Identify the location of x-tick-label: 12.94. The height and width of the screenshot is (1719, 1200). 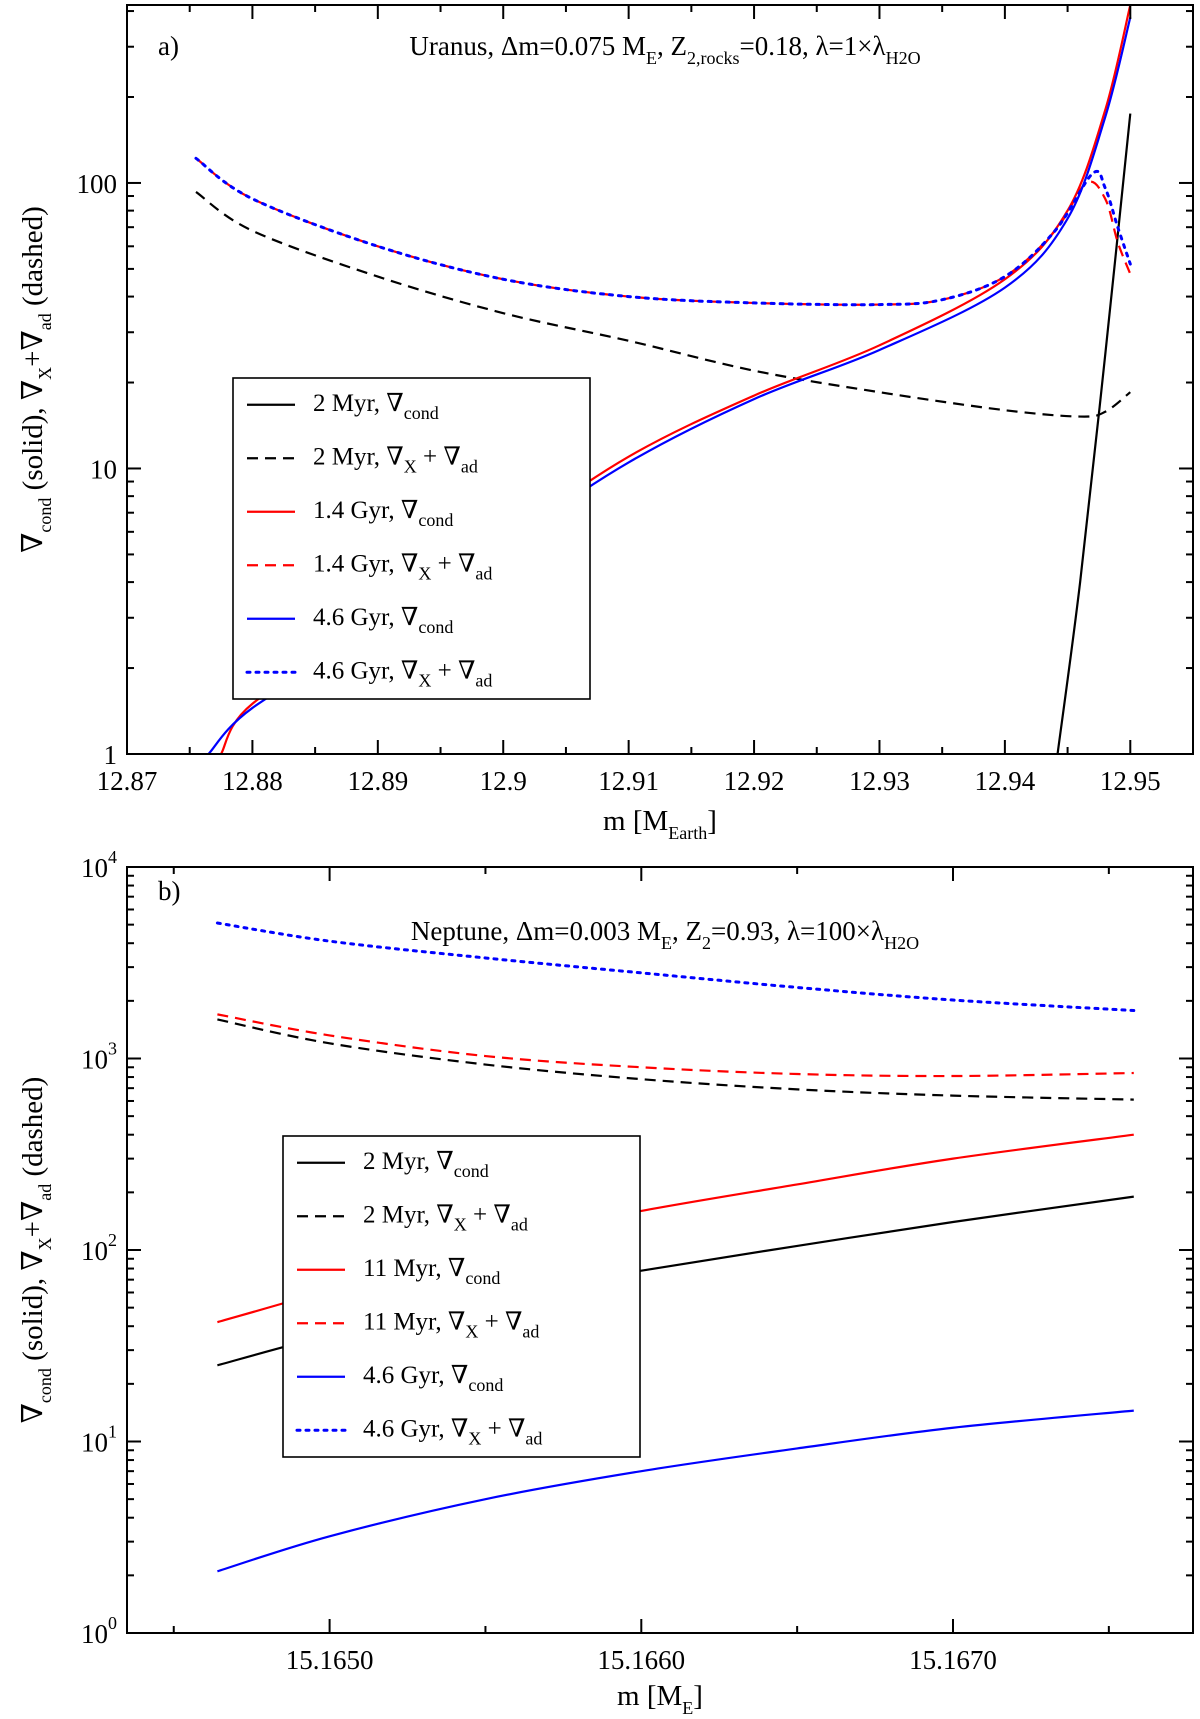
(1005, 781).